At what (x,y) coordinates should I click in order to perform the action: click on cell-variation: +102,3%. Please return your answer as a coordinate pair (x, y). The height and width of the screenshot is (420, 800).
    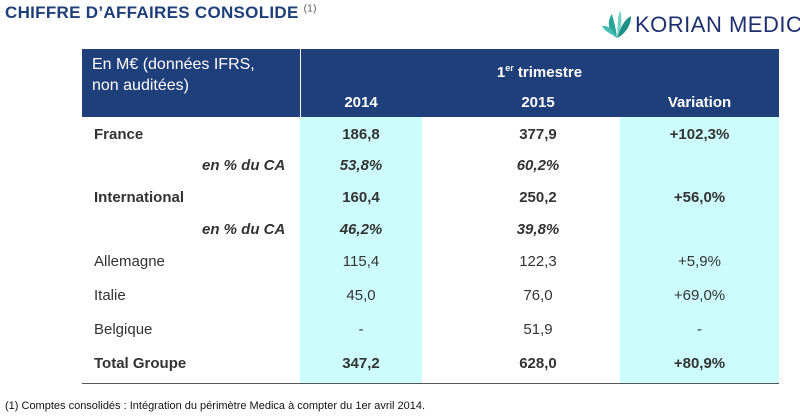
    Looking at the image, I should click on (699, 134).